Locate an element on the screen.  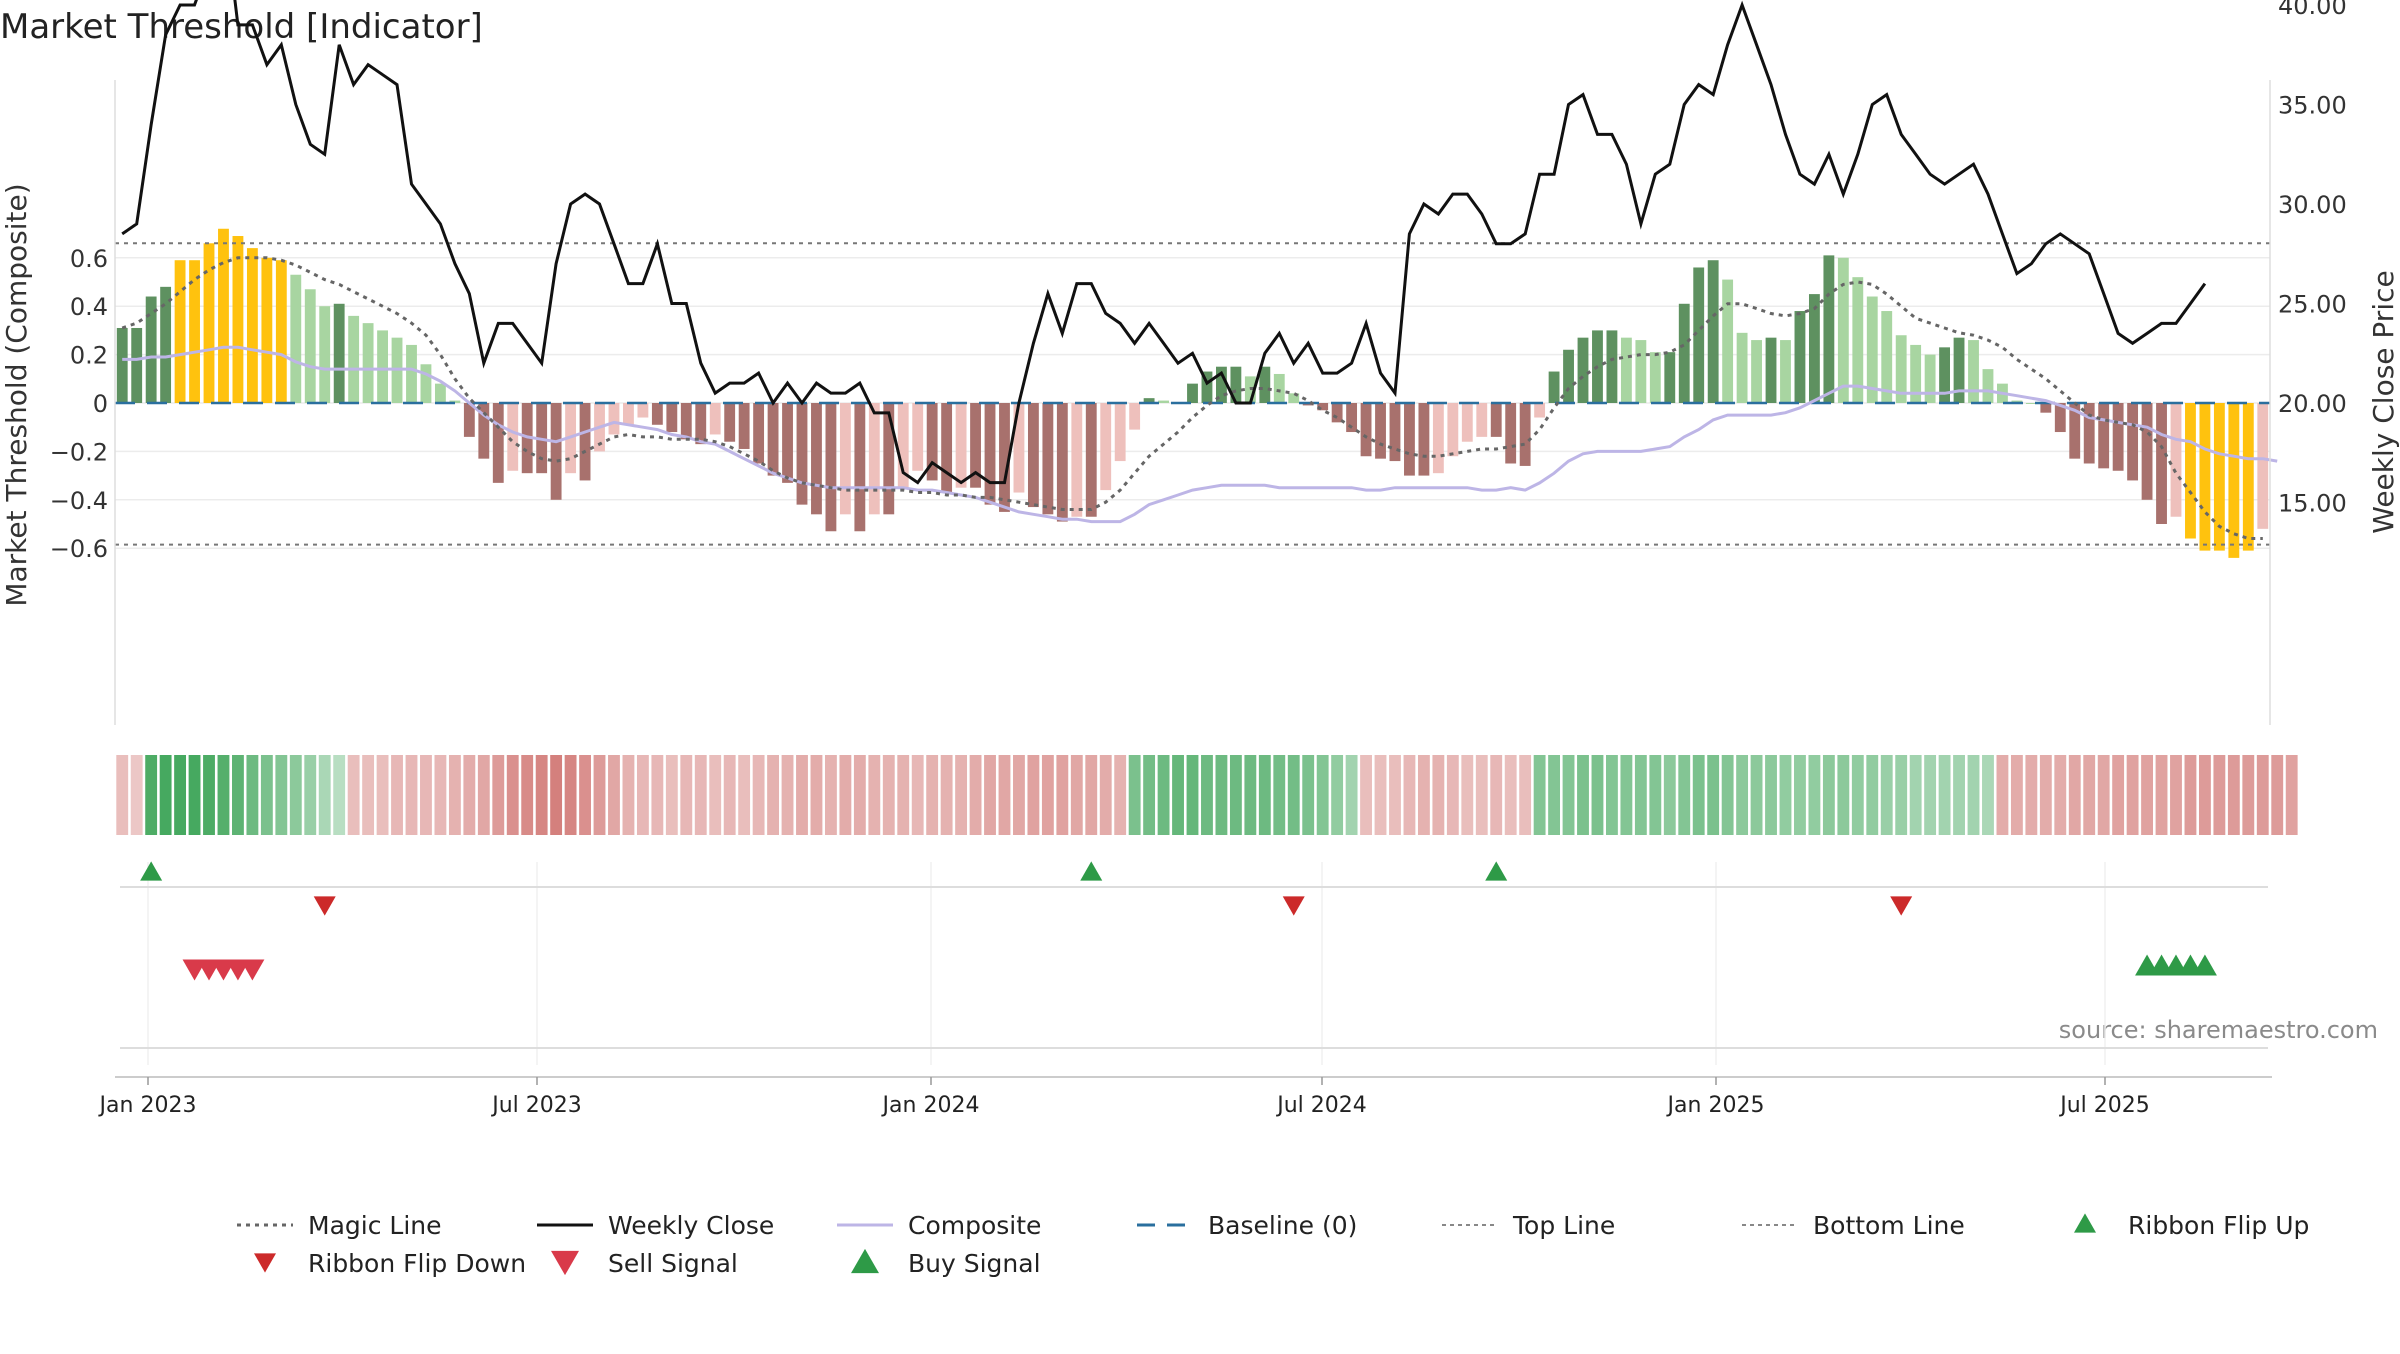
y2-tick-label: 40.00 is located at coordinates (2312, 10).